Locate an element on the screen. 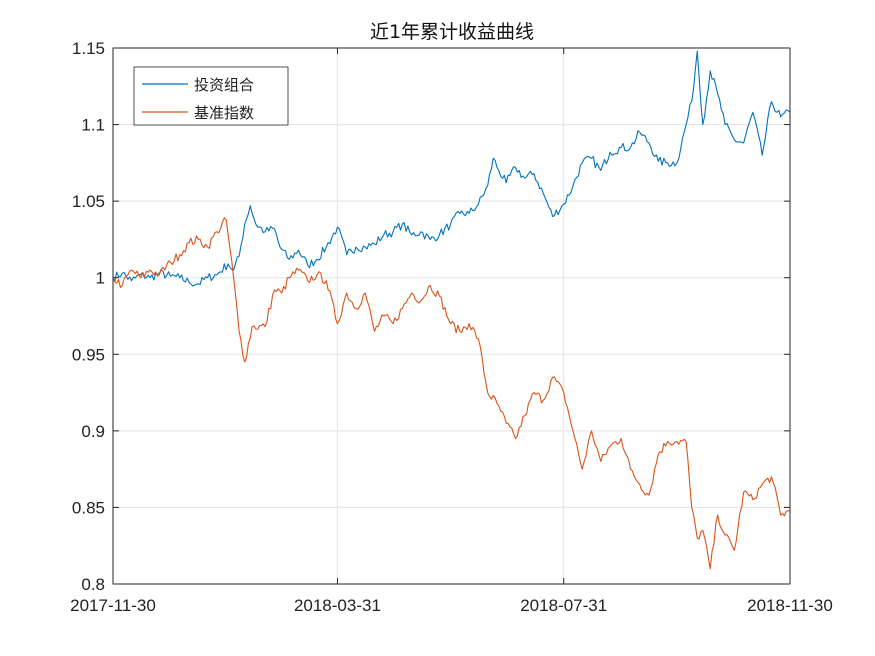 The height and width of the screenshot is (656, 875). x-tick-label: 2018-03-31 is located at coordinates (337, 605).